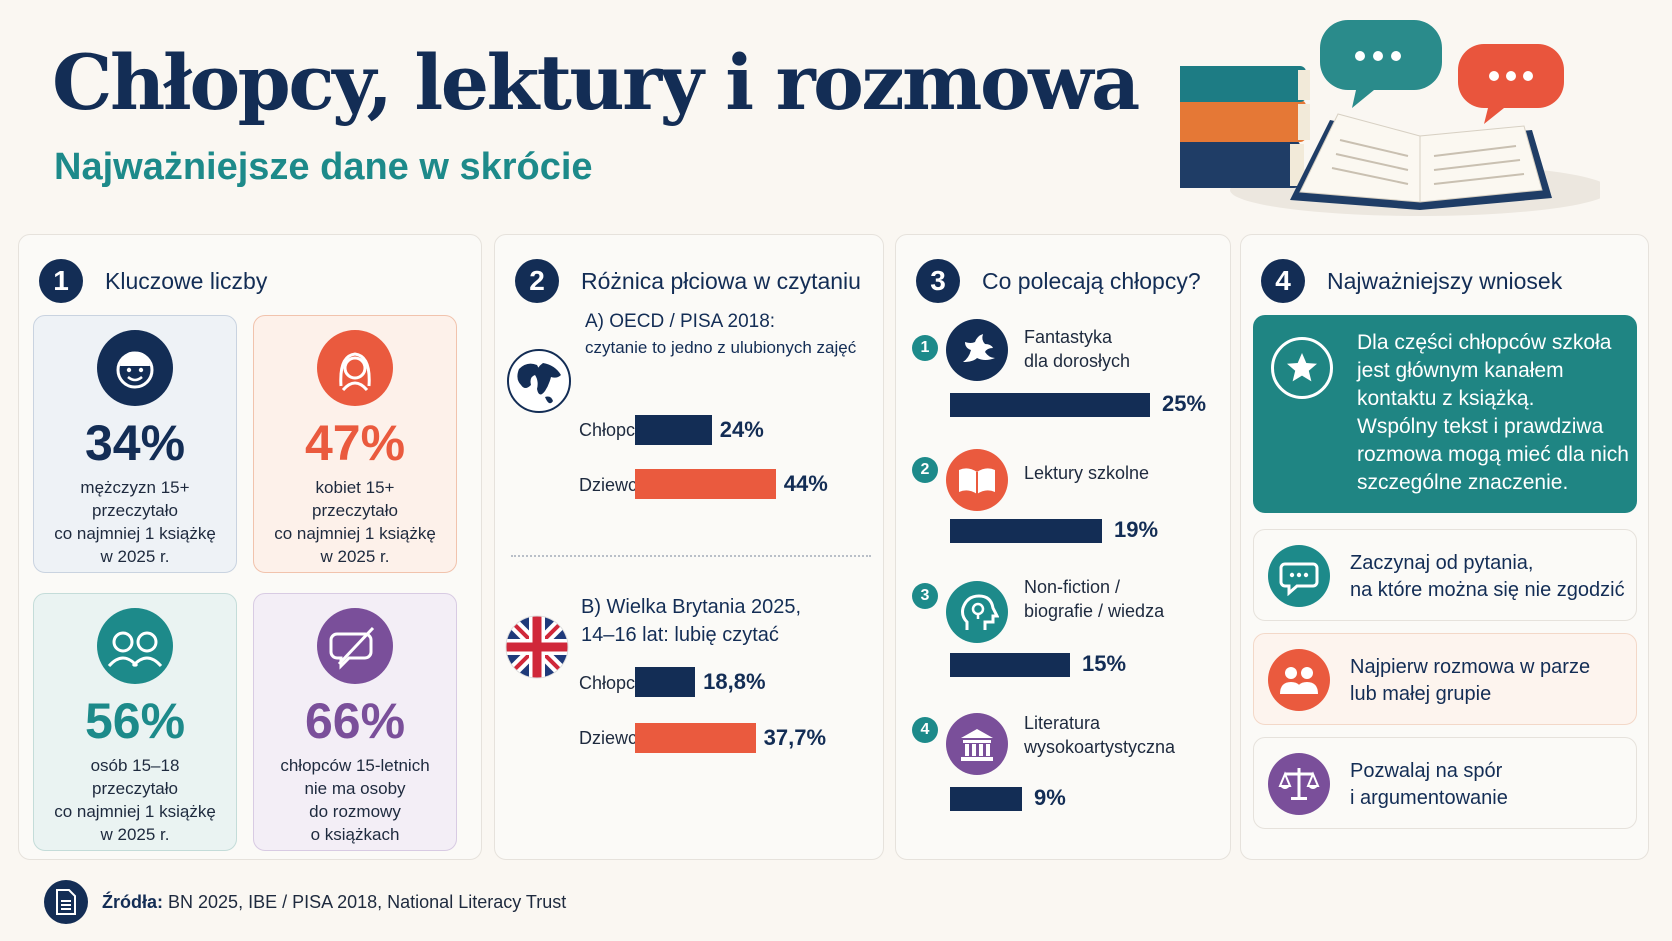 The height and width of the screenshot is (941, 1672). I want to click on document-icon, so click(66, 902).